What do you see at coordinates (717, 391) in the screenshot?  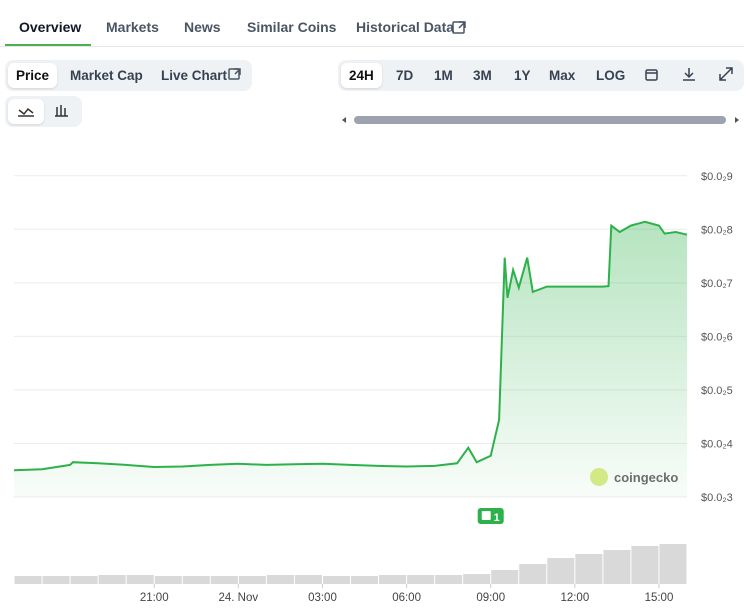 I see `y-tick-label: $0.0₂5` at bounding box center [717, 391].